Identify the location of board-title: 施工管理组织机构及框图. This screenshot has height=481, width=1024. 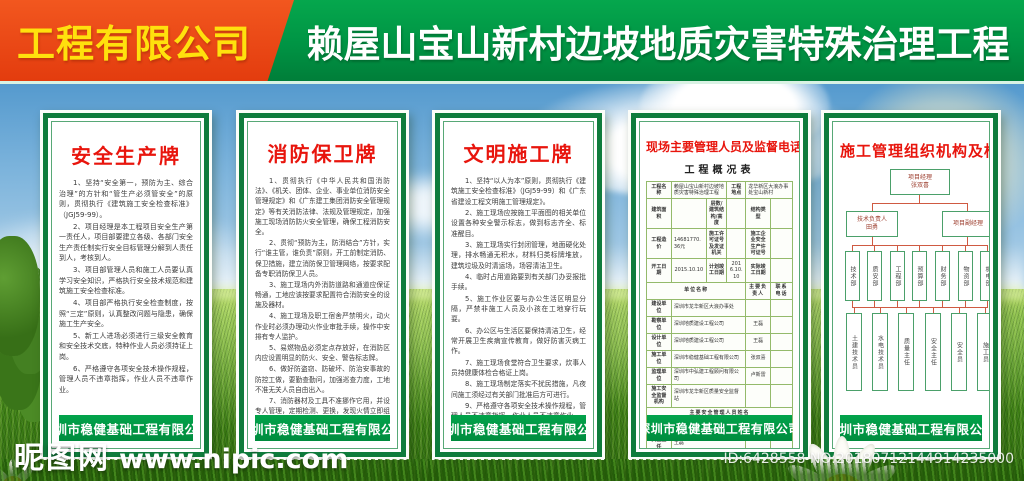
(914, 151).